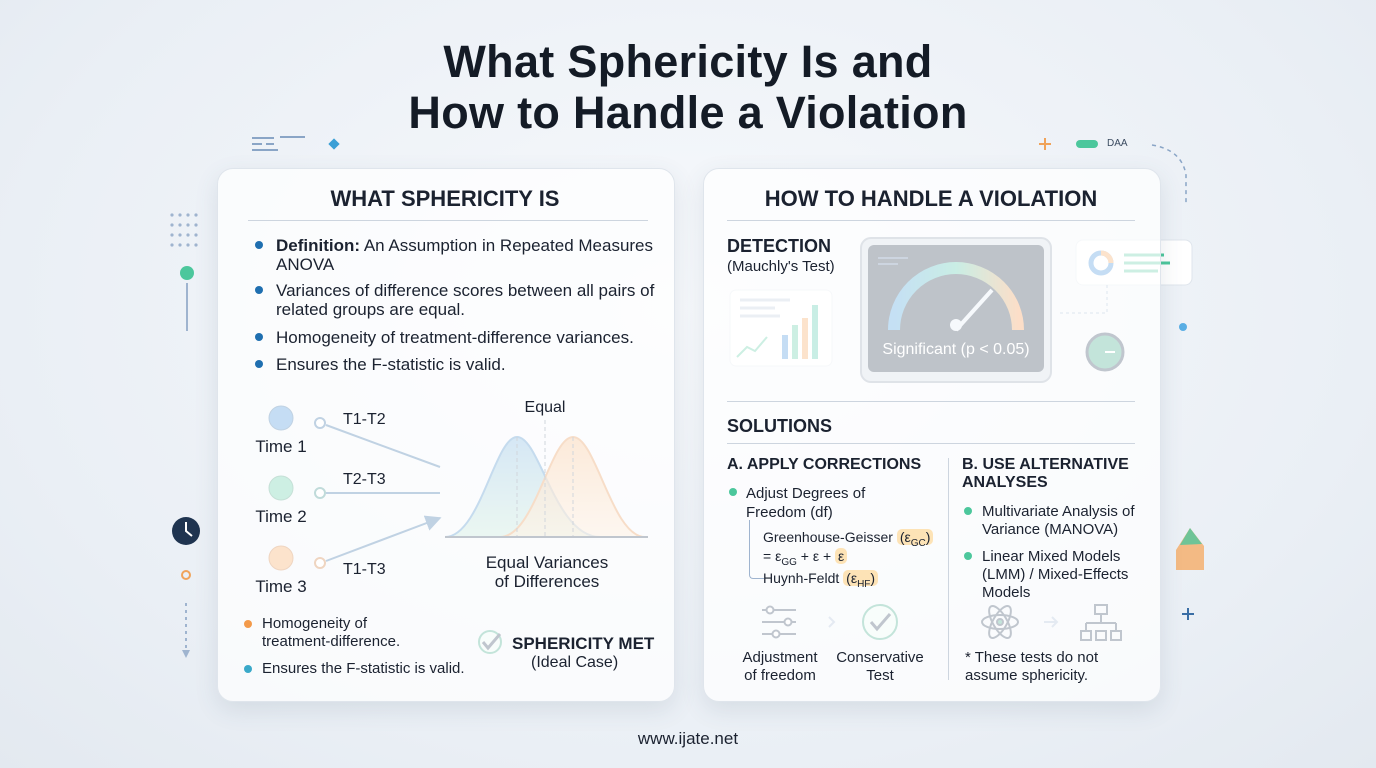  I want to click on method-name: Greenhouse-Geisser, so click(828, 537).